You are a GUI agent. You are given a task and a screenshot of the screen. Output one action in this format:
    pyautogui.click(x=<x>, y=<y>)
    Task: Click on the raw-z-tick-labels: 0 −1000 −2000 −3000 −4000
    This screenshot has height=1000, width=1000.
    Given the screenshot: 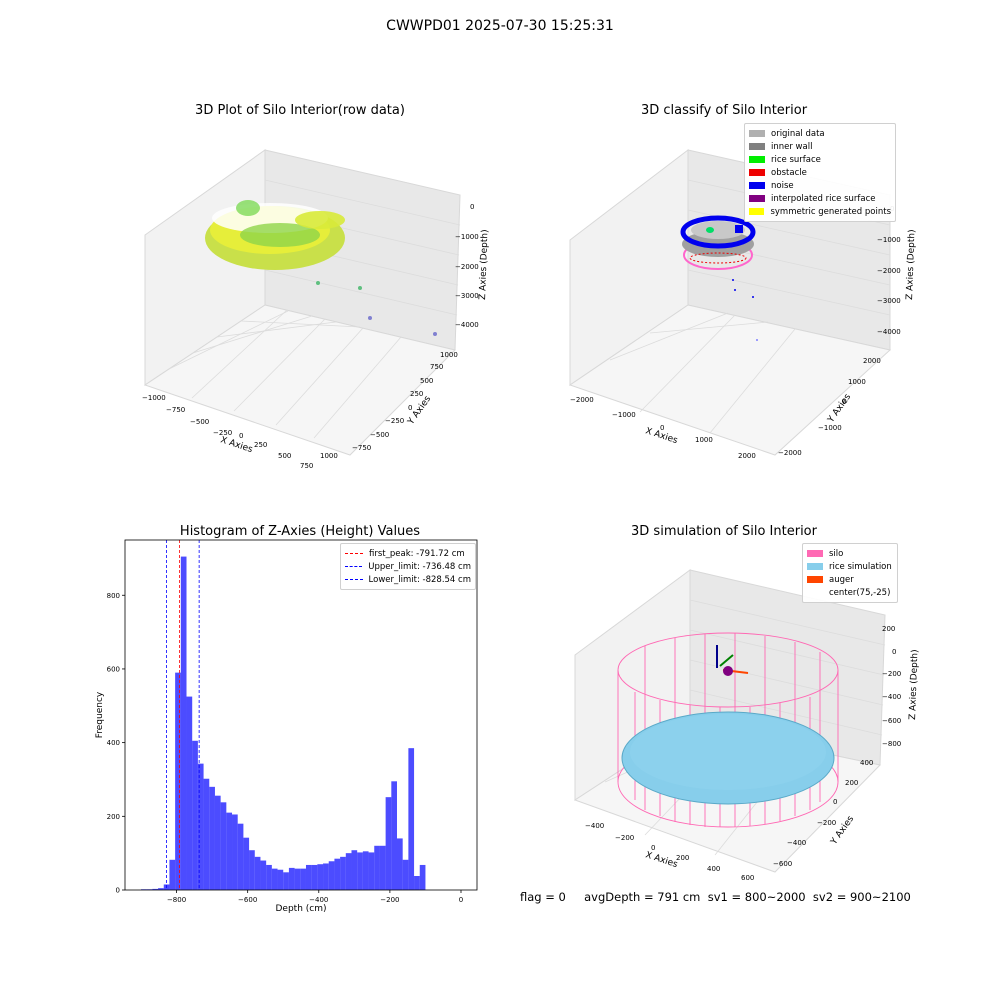 What is the action you would take?
    pyautogui.click(x=467, y=266)
    